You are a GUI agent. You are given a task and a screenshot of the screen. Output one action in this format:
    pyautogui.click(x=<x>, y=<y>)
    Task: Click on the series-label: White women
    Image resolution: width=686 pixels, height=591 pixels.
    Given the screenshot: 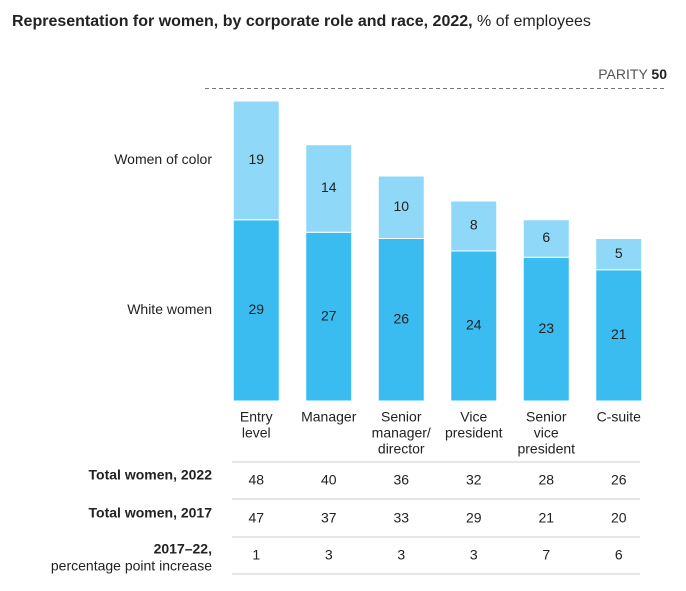 What is the action you would take?
    pyautogui.click(x=169, y=309)
    